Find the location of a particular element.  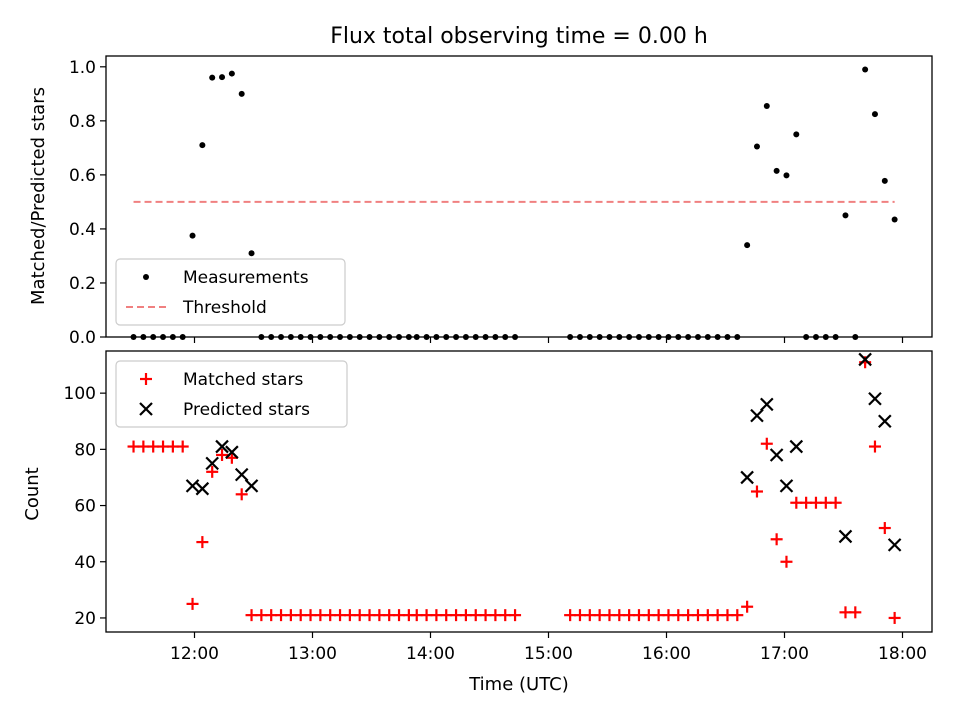

bottom-y-tick-label: 40 is located at coordinates (85, 563).